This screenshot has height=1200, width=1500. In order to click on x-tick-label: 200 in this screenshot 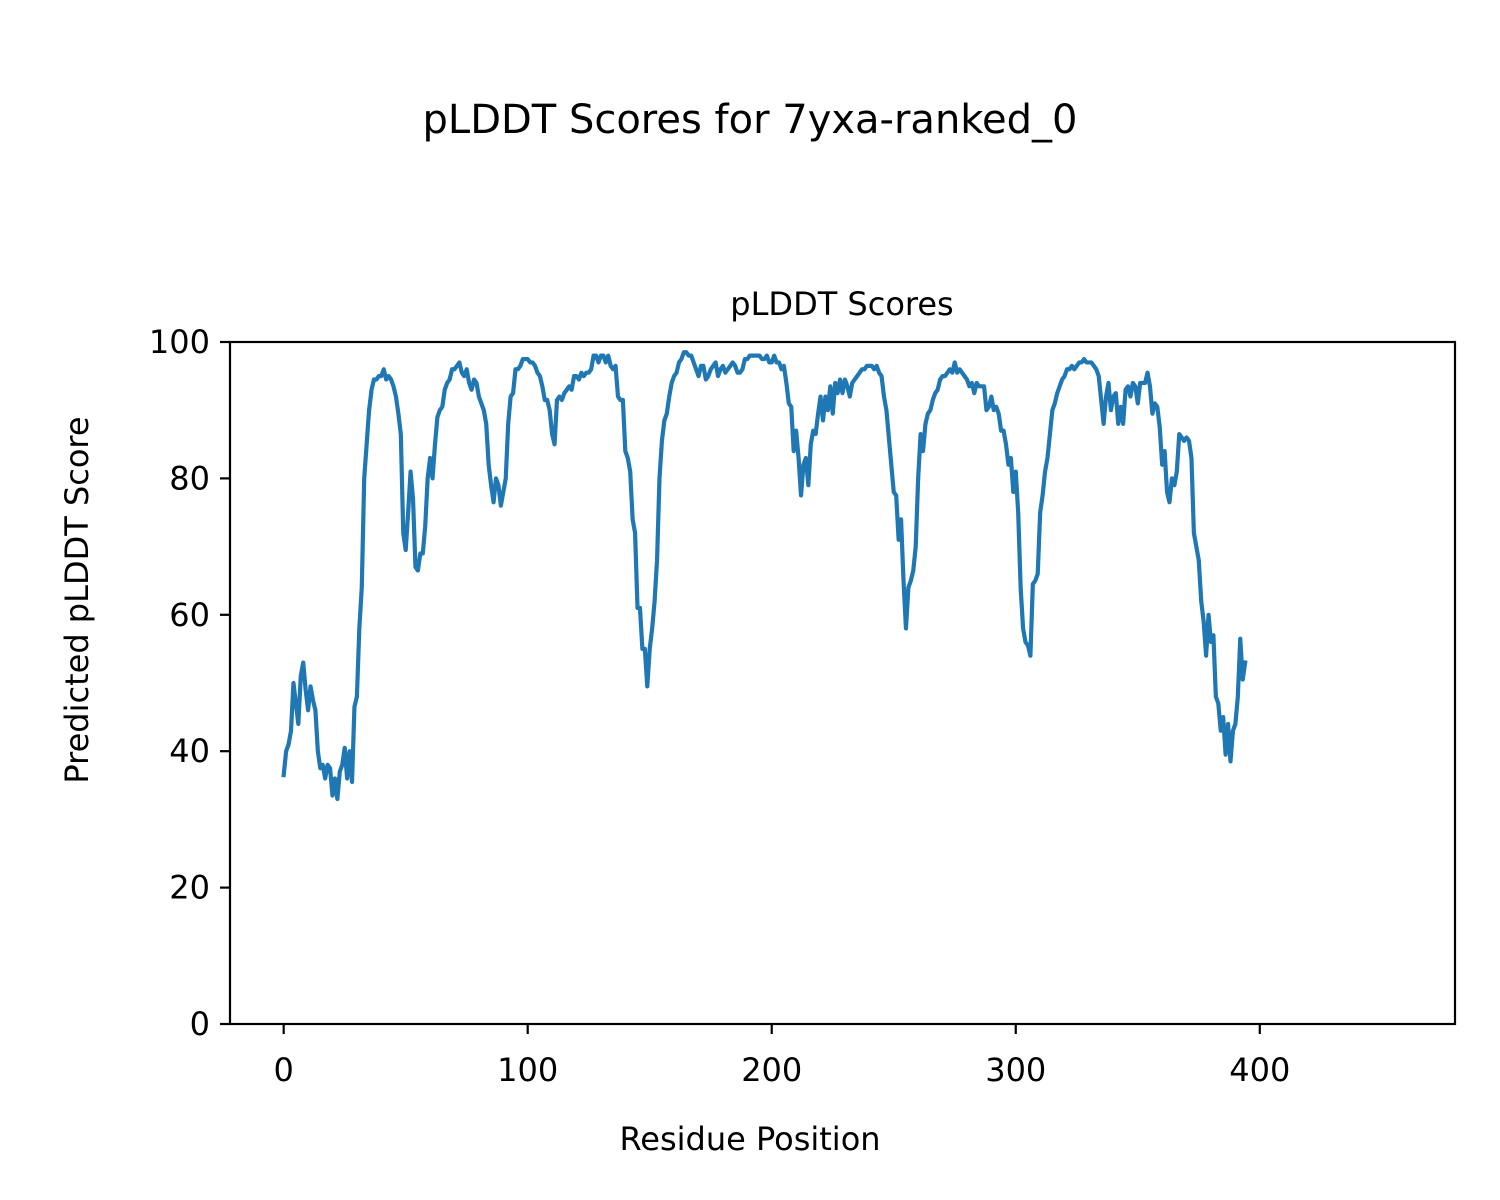, I will do `click(771, 1070)`.